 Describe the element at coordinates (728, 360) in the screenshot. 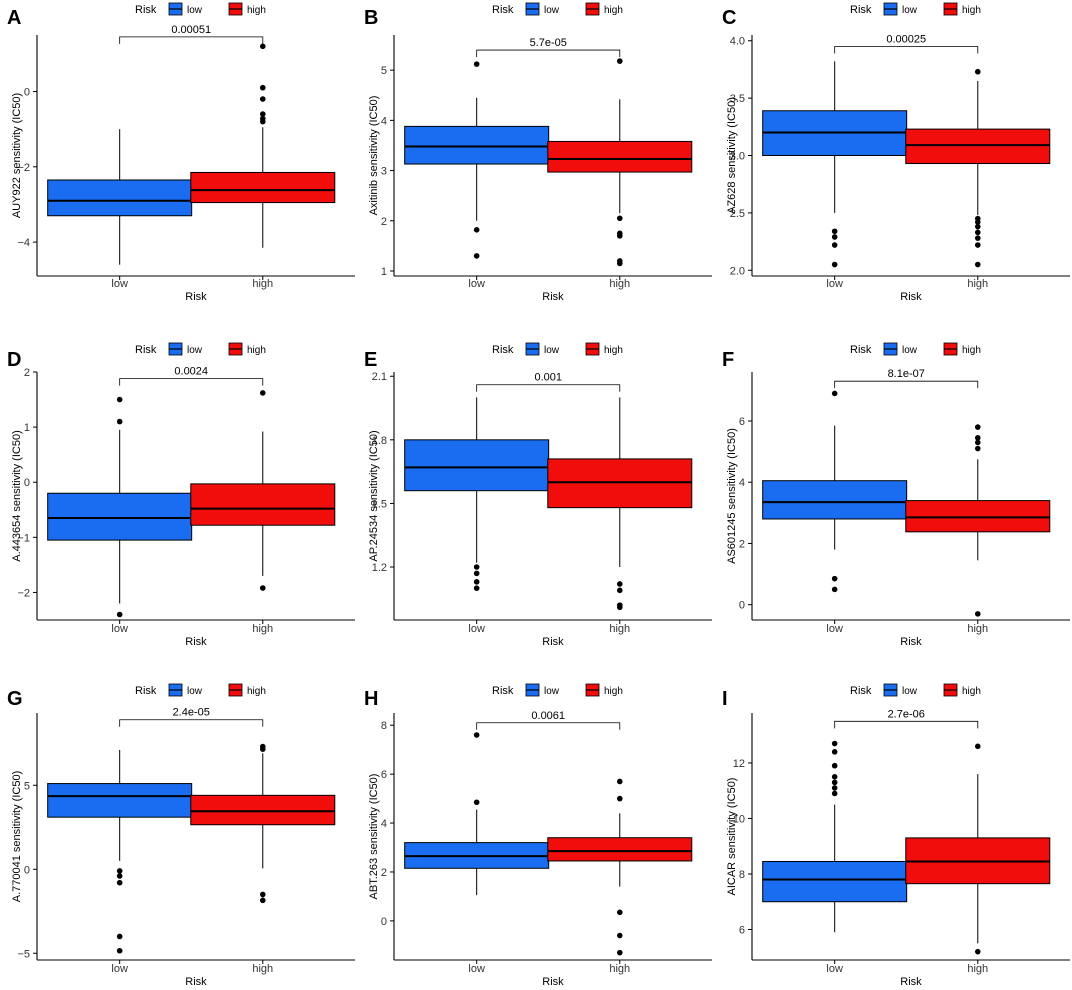

I see `panel-letter: F` at that location.